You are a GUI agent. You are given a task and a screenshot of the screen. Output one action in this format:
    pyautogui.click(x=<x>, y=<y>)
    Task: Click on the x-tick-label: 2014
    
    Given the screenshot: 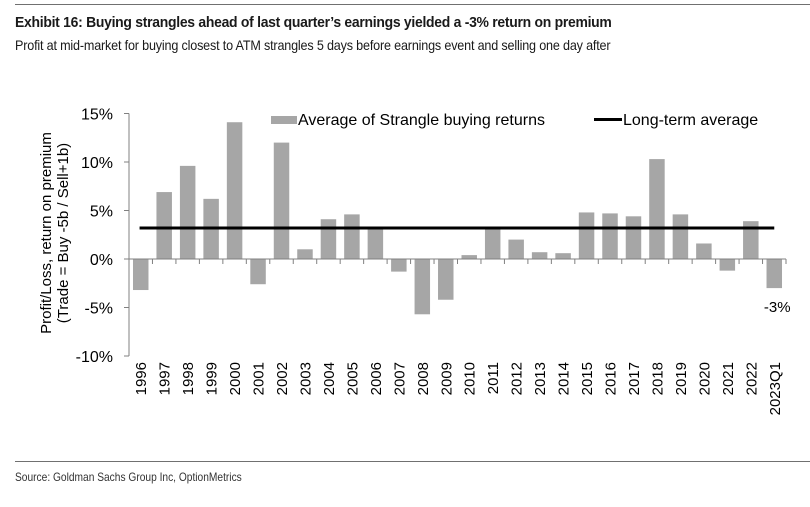 What is the action you would take?
    pyautogui.click(x=564, y=378)
    